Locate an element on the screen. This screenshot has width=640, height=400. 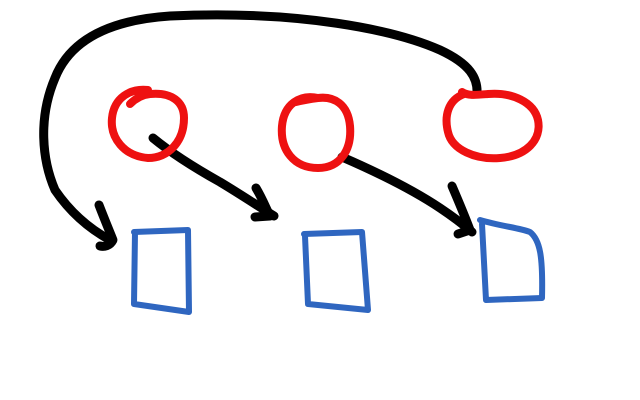
arrowhead-square1 is located at coordinates (106, 225).